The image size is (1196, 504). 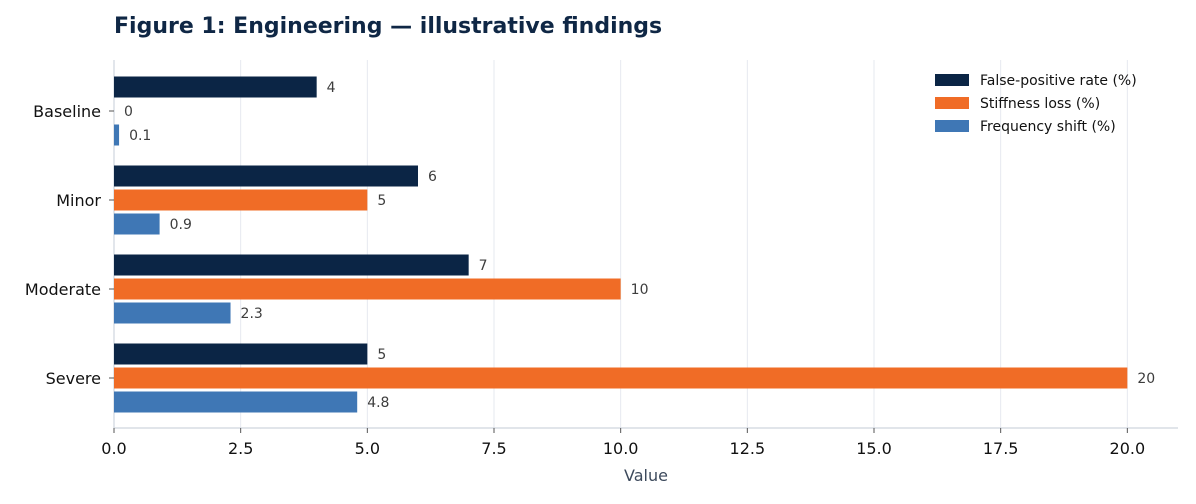 What do you see at coordinates (215, 87) in the screenshot?
I see `bar-series0-baseline` at bounding box center [215, 87].